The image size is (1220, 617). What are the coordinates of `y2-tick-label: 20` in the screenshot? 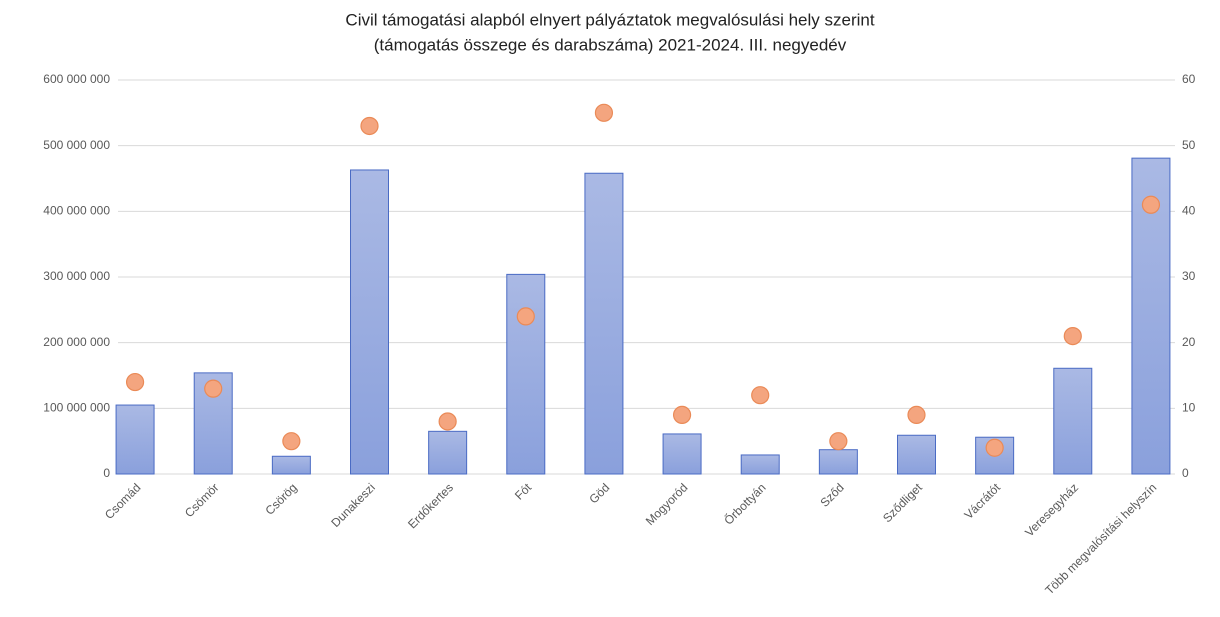 It's located at (1189, 342).